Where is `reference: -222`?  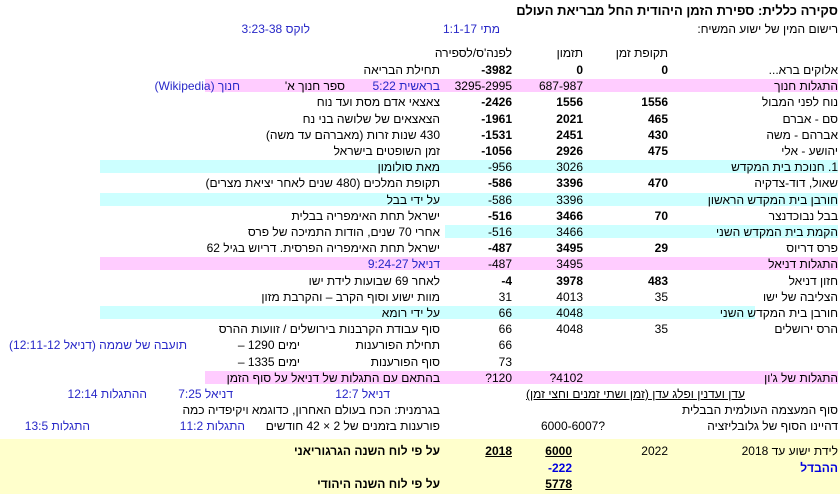
reference: -222 is located at coordinates (559, 467).